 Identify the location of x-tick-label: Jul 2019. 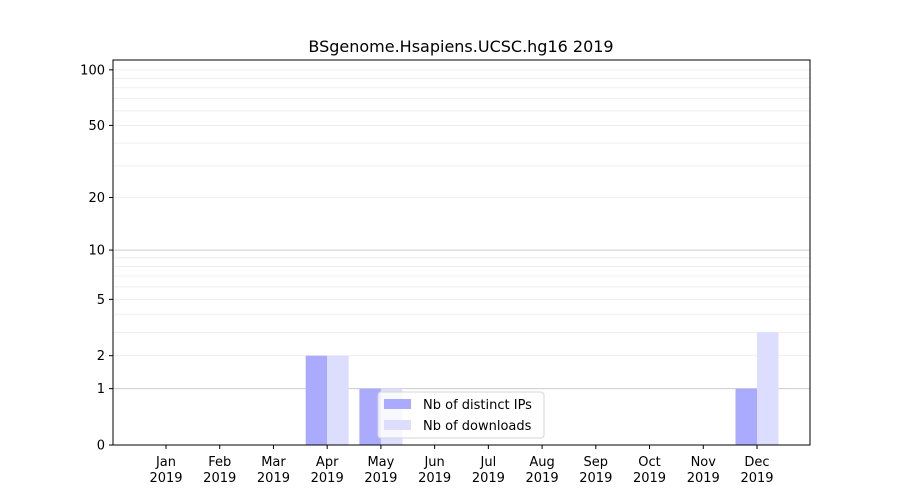
(488, 470).